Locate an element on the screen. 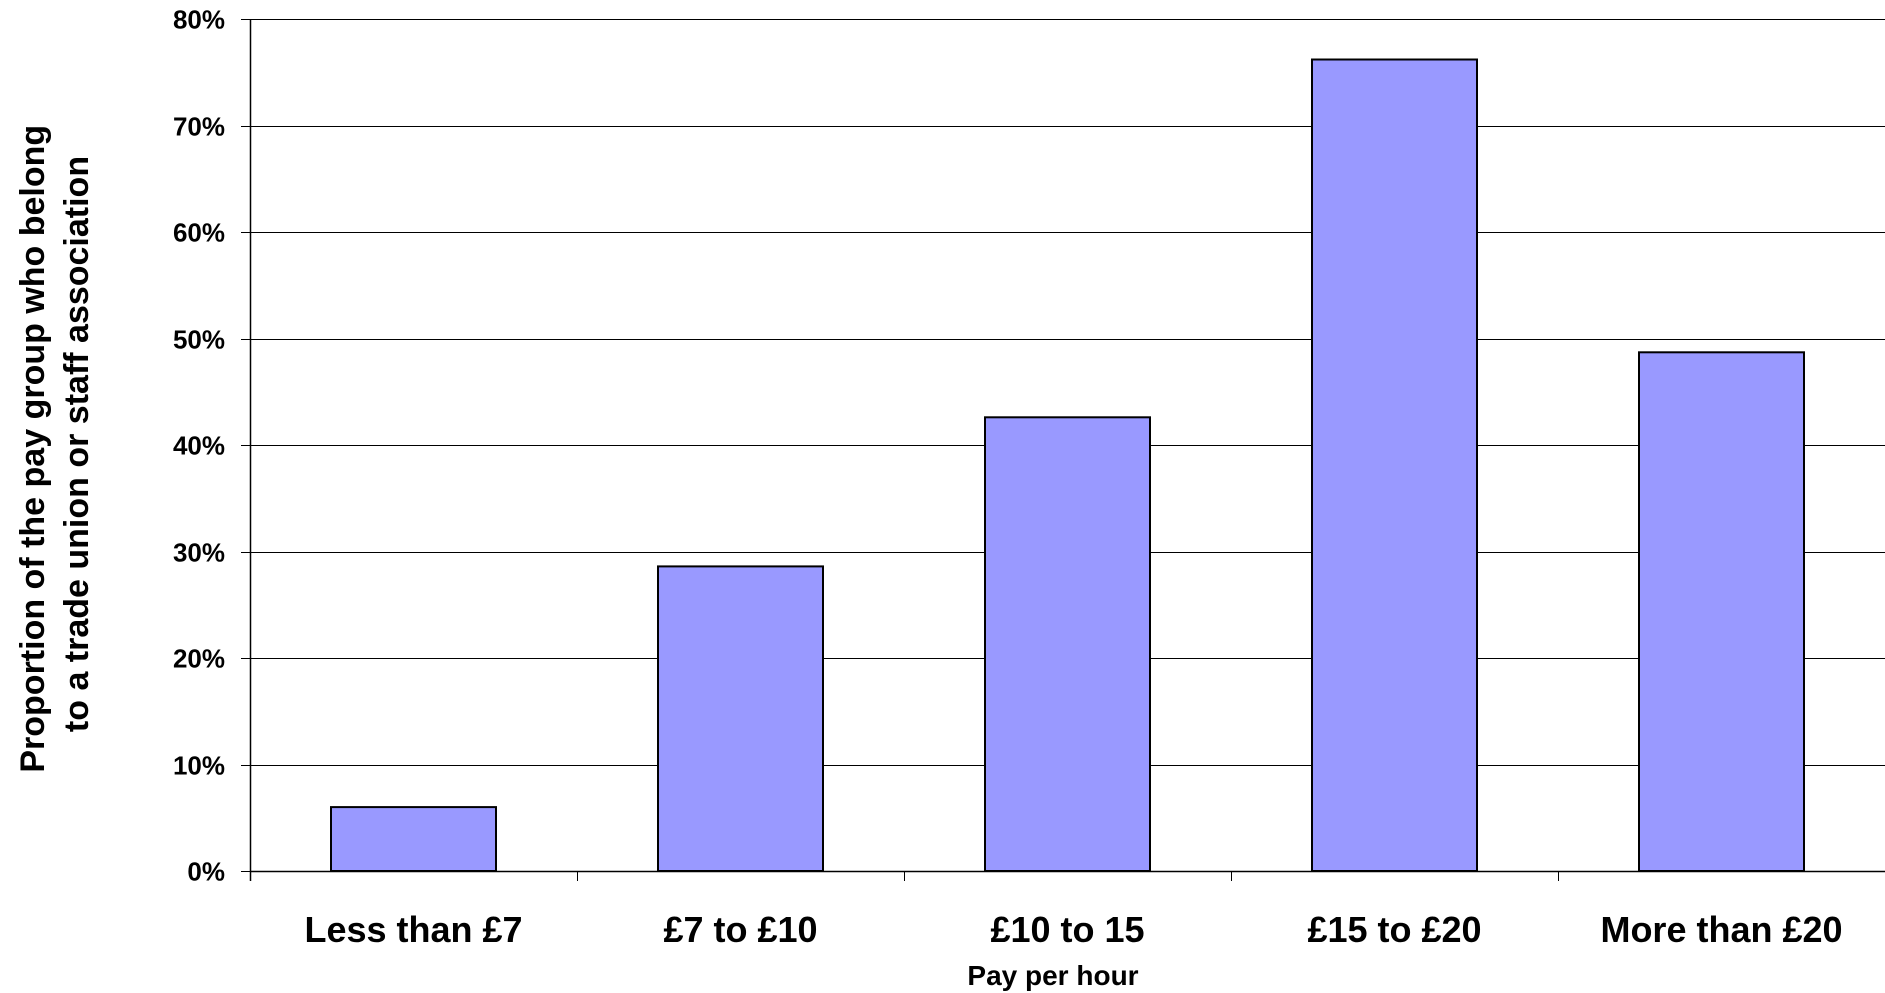  x-category-label: More than £20 is located at coordinates (1721, 929).